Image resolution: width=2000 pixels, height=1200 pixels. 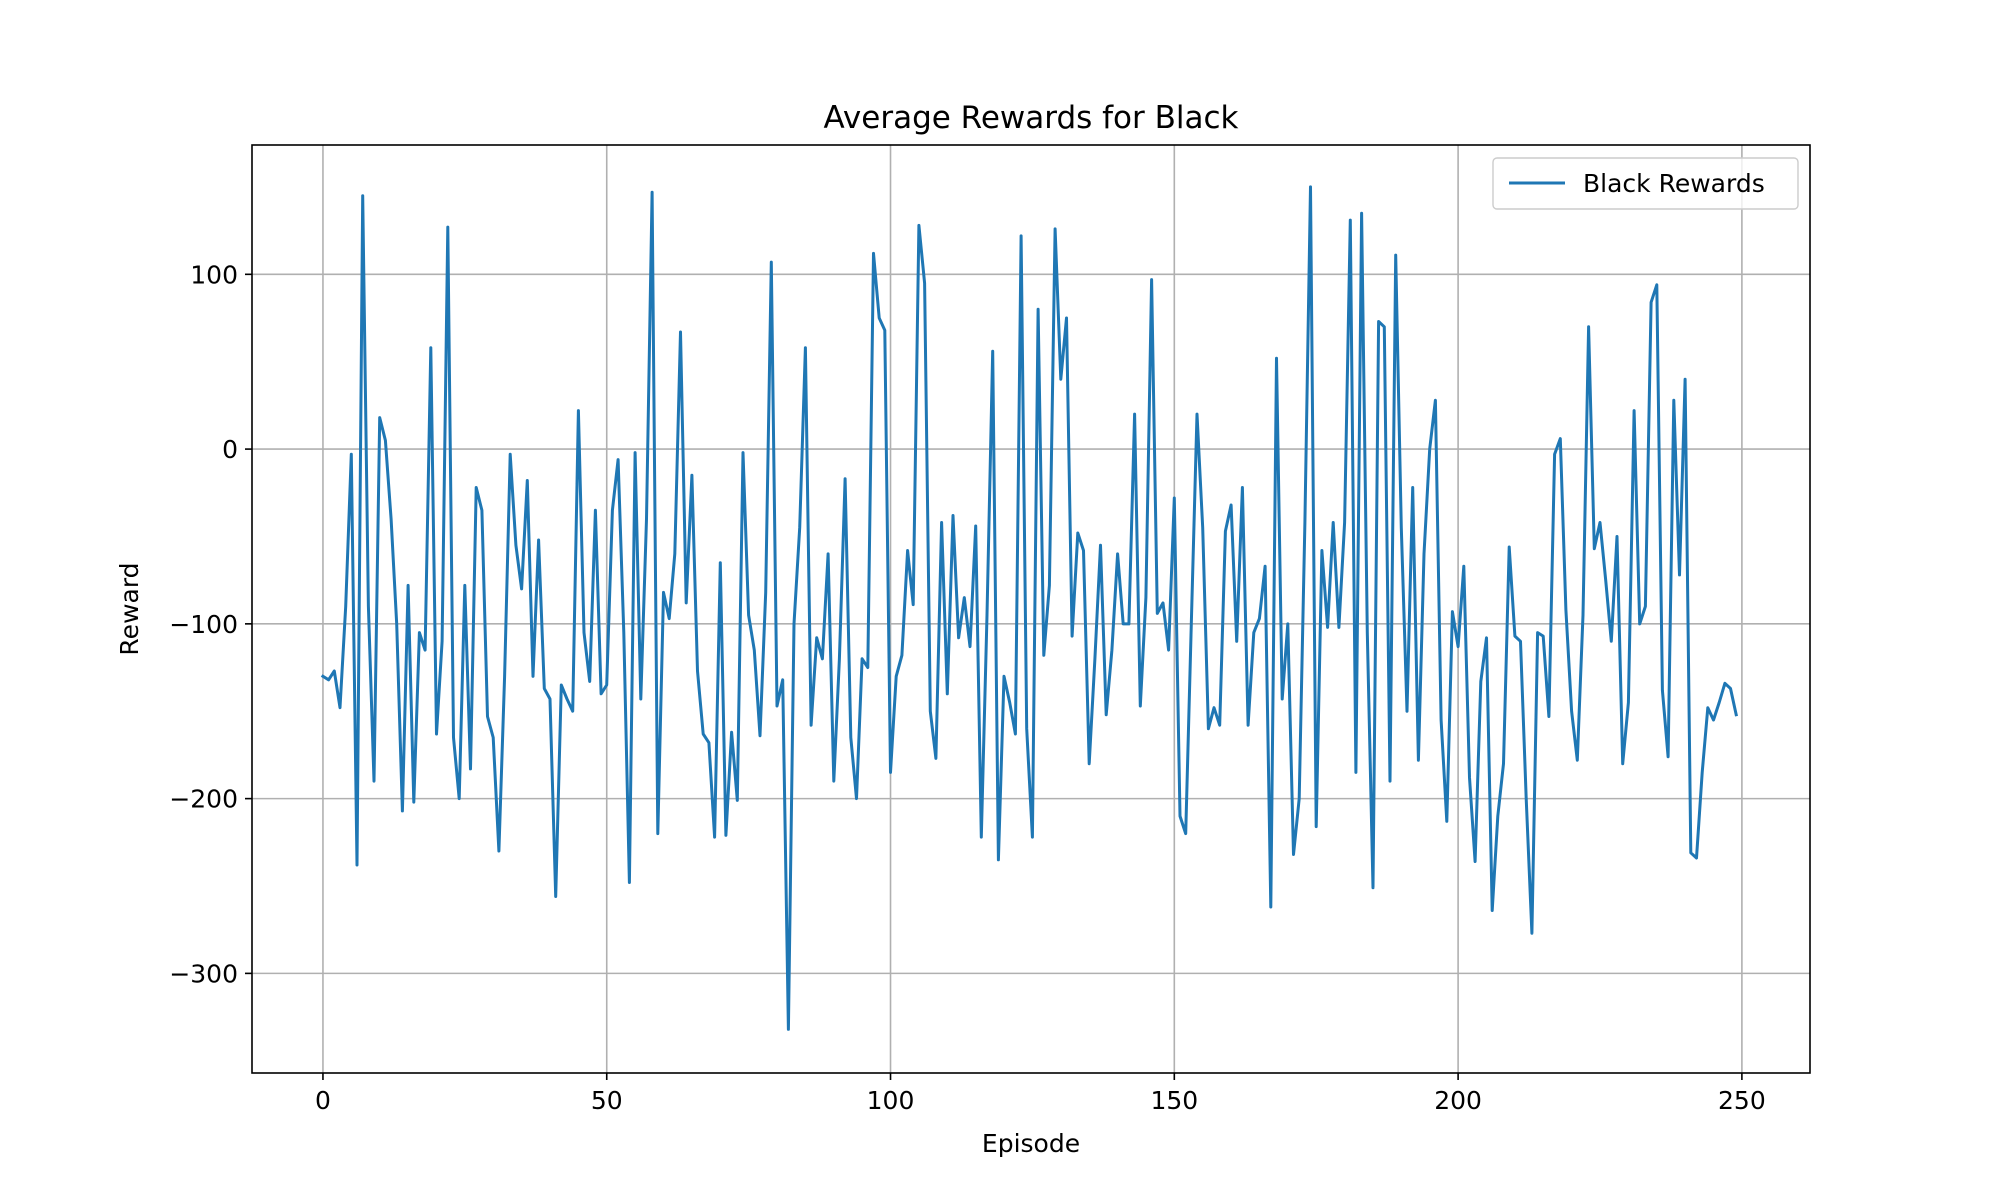 I want to click on x-tick-label: 250, so click(x=1742, y=1100).